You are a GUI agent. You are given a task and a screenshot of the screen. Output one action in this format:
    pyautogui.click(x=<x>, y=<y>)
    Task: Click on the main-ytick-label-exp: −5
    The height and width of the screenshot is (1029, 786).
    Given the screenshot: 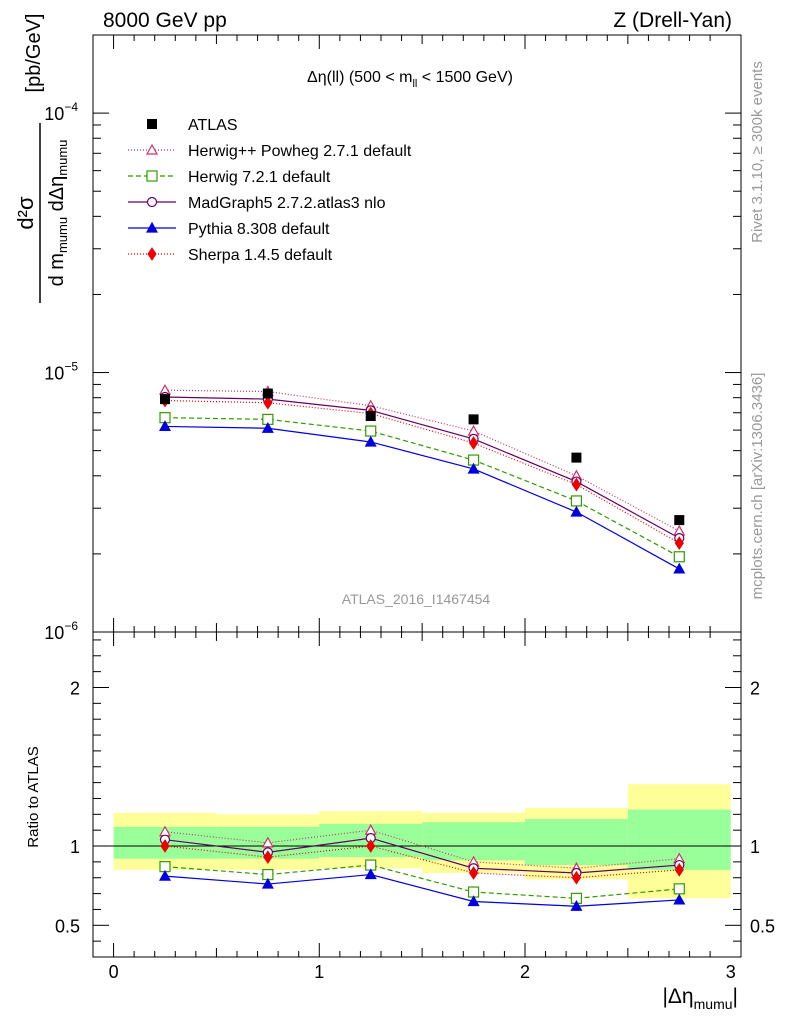 What is the action you would take?
    pyautogui.click(x=71, y=367)
    